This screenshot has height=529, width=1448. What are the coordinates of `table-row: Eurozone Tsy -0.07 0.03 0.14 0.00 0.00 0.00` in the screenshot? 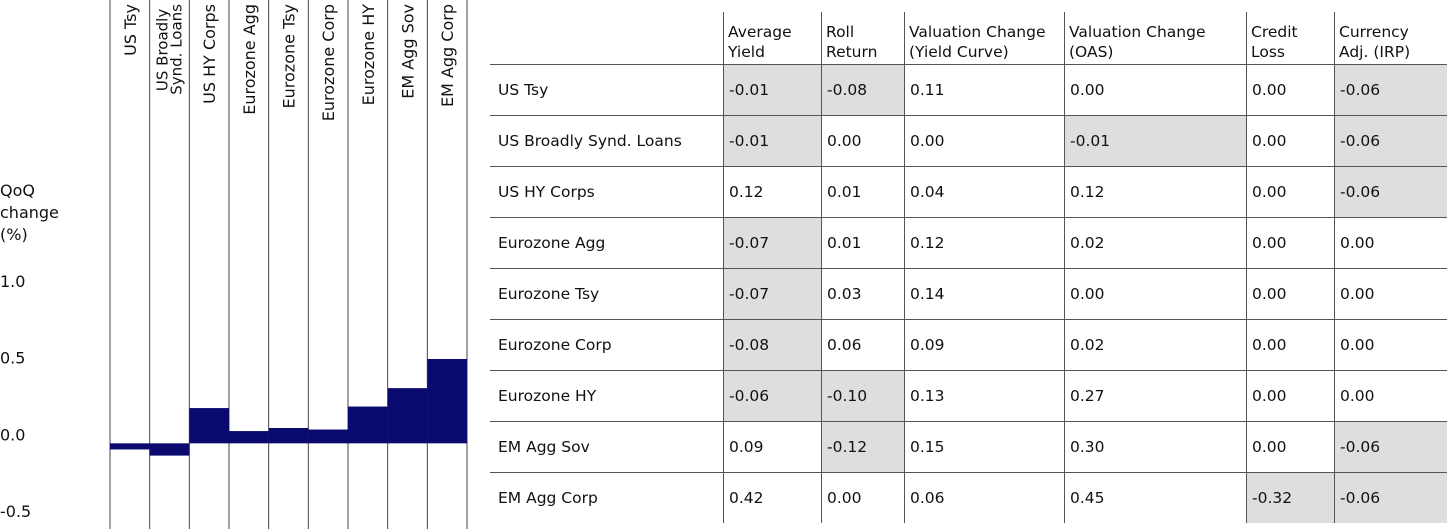 It's located at (968, 294).